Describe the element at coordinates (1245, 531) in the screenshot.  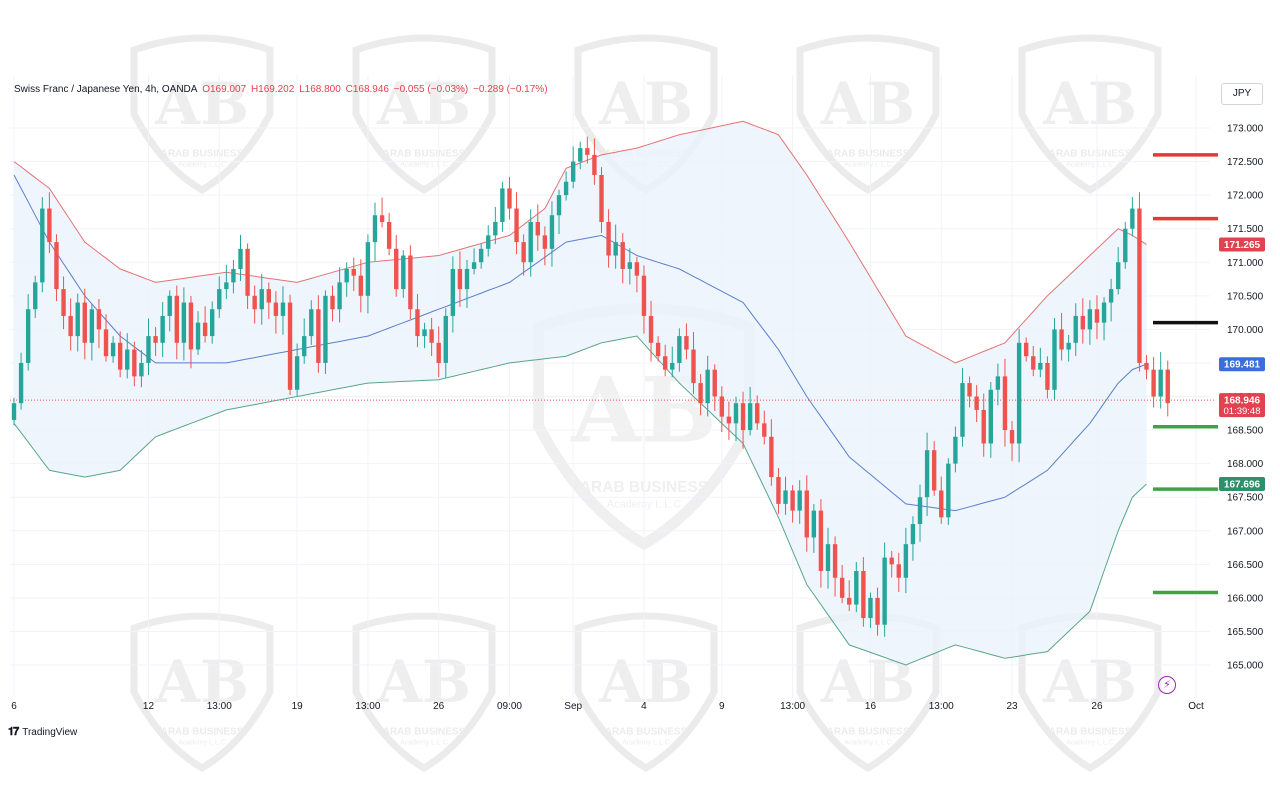
I see `y-tick-label: 167.000` at that location.